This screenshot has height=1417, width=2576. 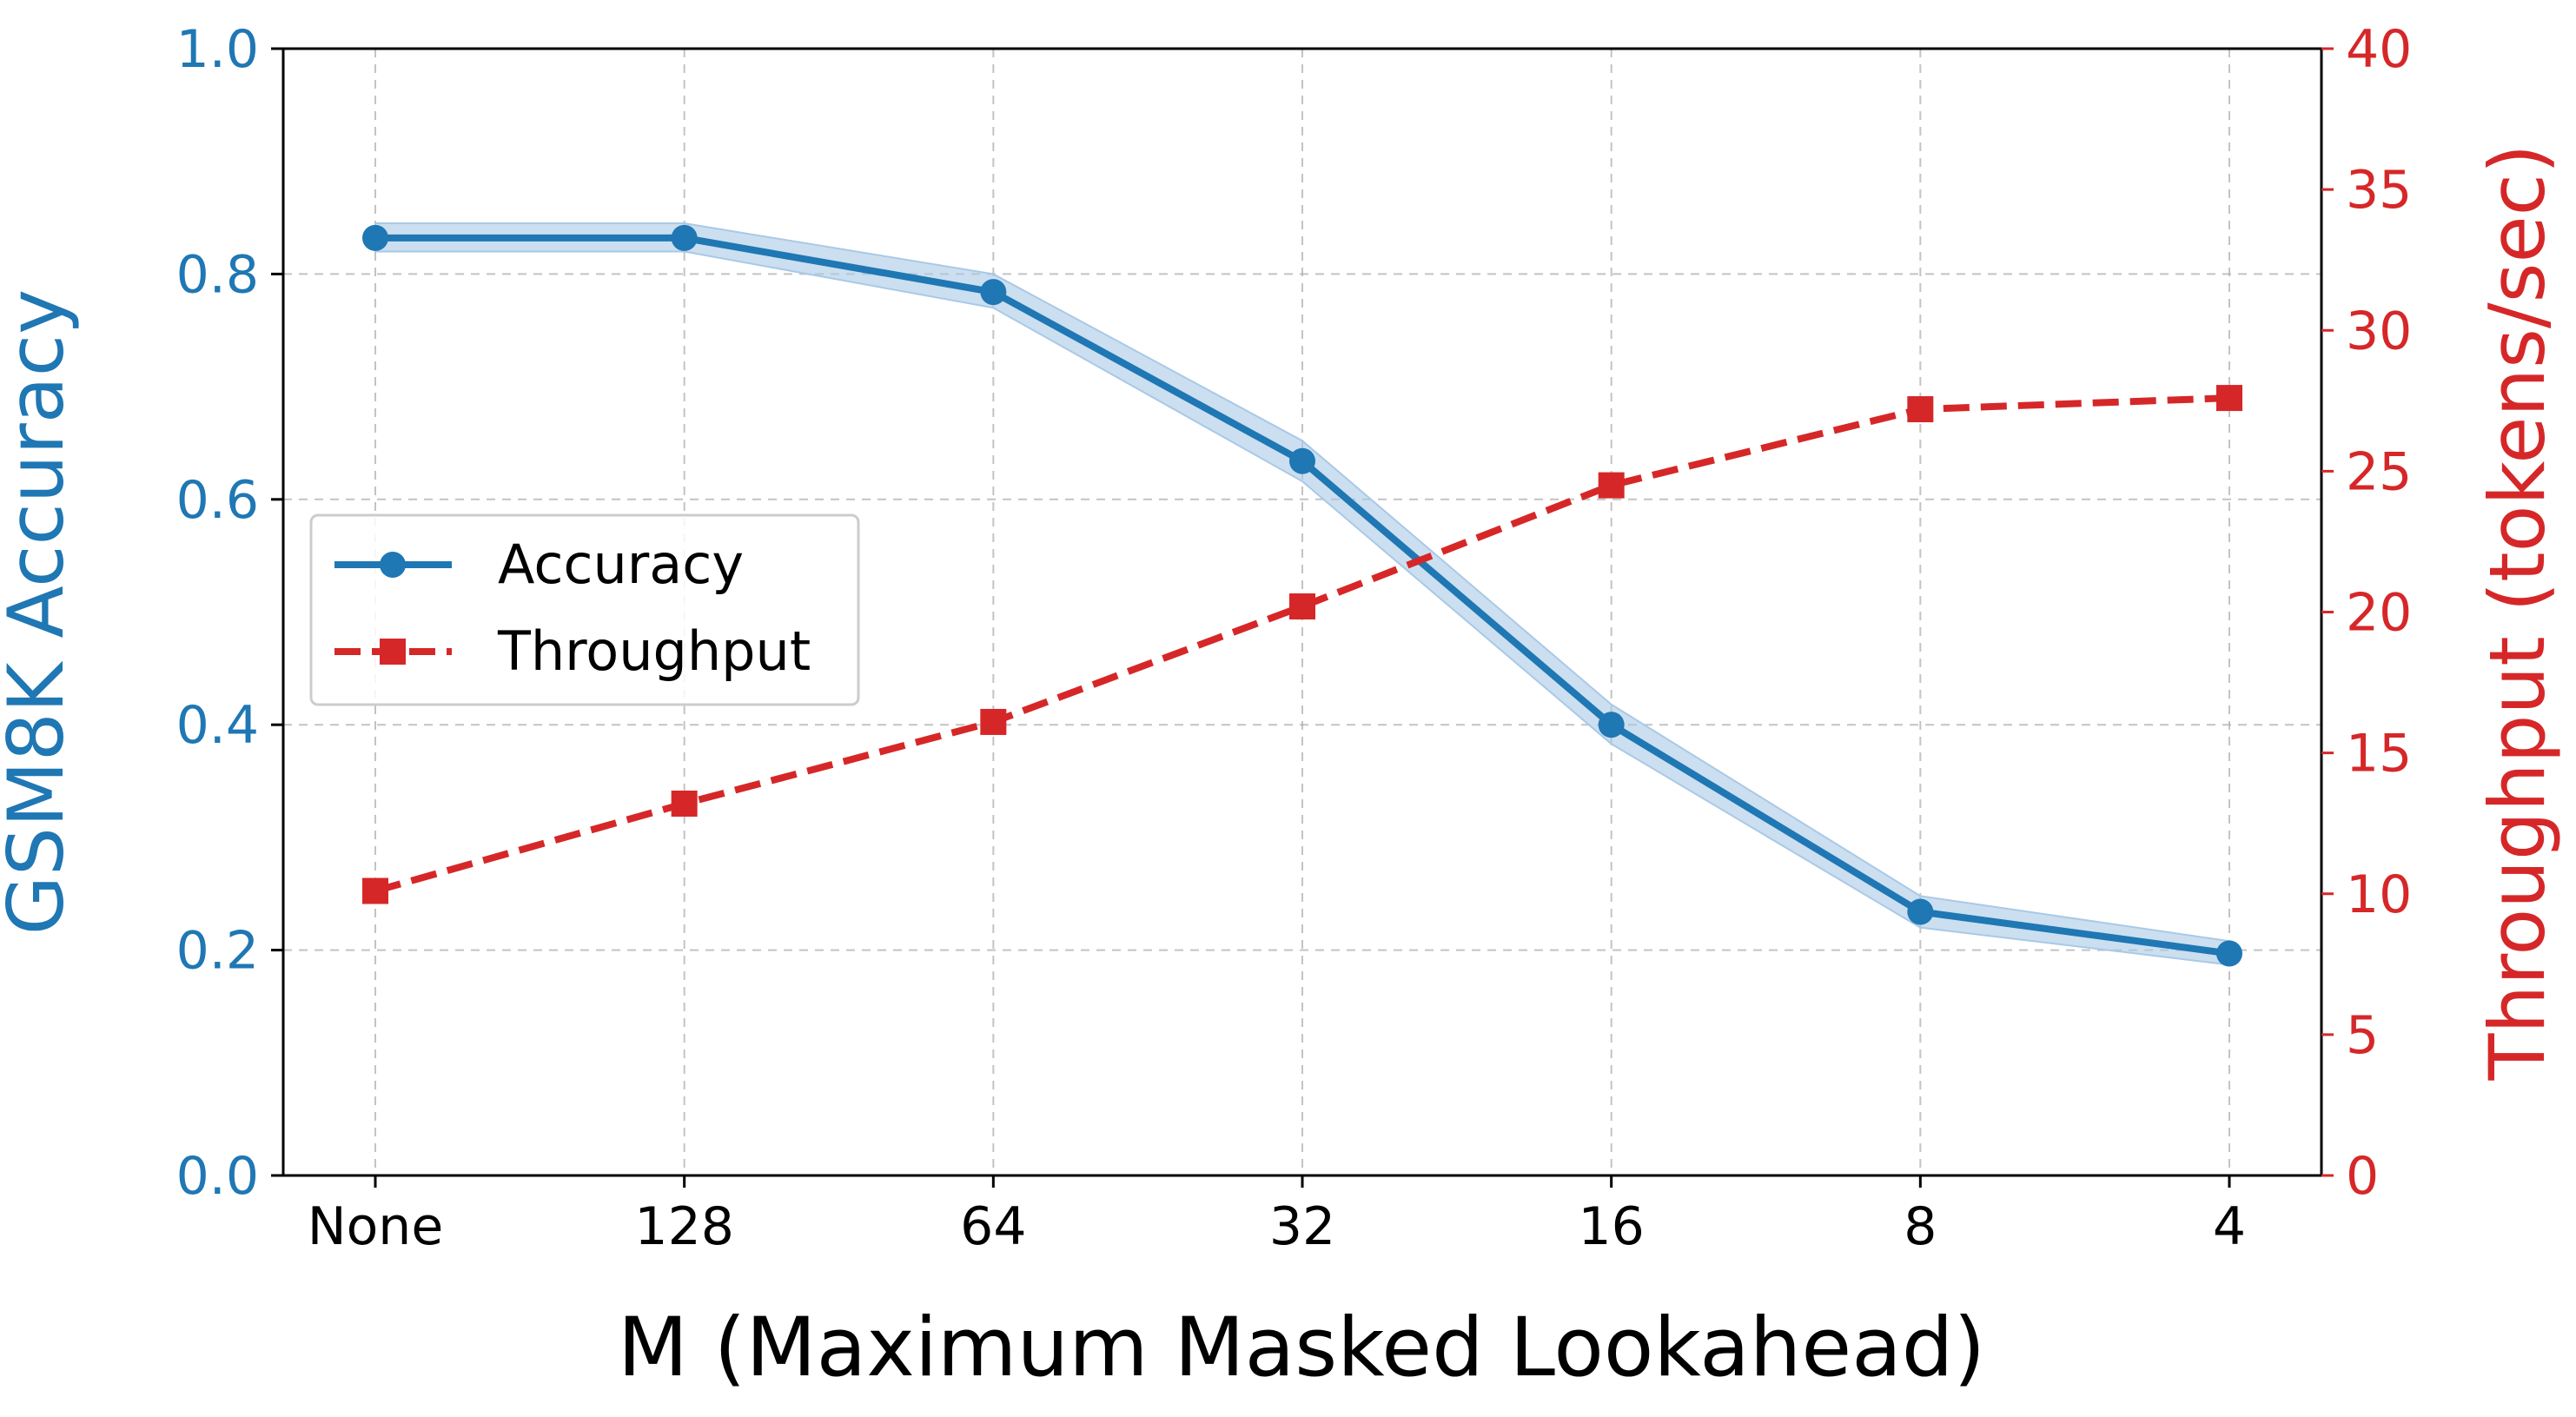 What do you see at coordinates (1302, 1226) in the screenshot?
I see `x-tick-label: 32` at bounding box center [1302, 1226].